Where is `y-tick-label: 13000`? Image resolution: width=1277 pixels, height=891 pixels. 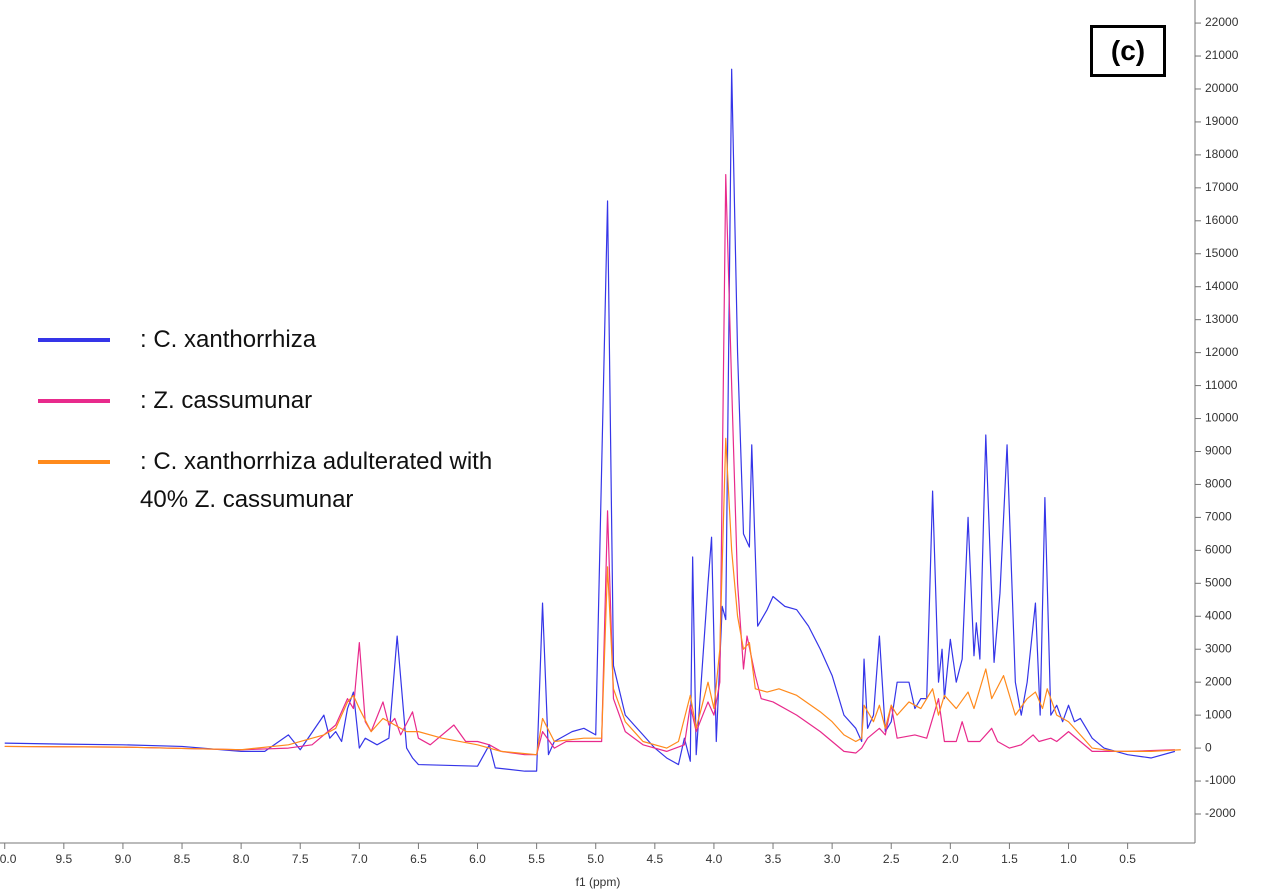
y-tick-label: 13000 is located at coordinates (1222, 319).